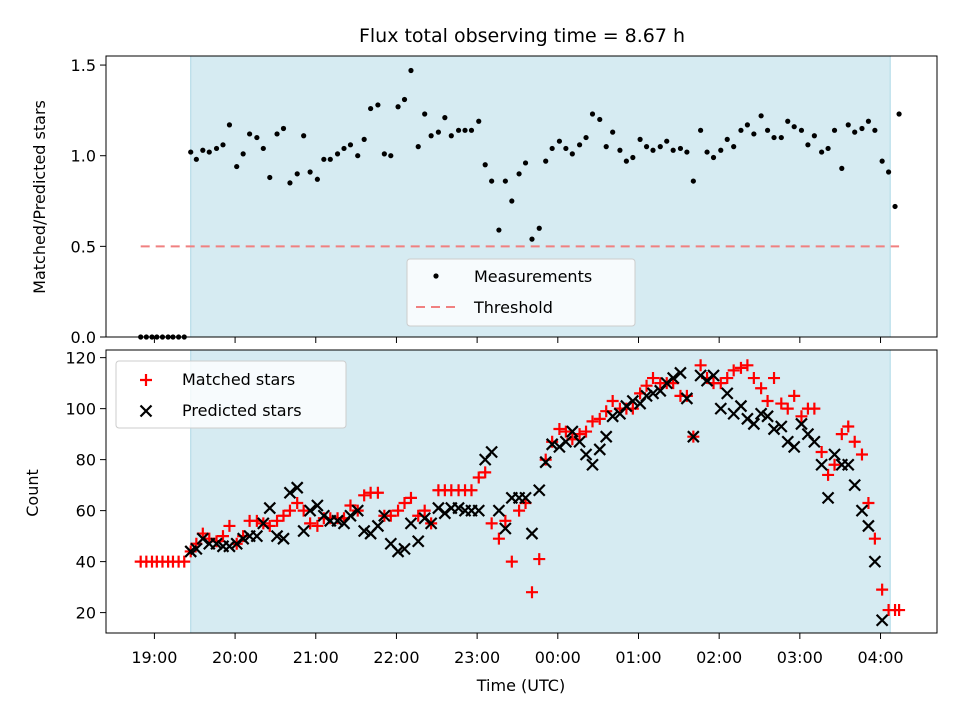 This screenshot has height=725, width=960. Describe the element at coordinates (719, 657) in the screenshot. I see `bottom-x-tick-label: 02:00` at that location.